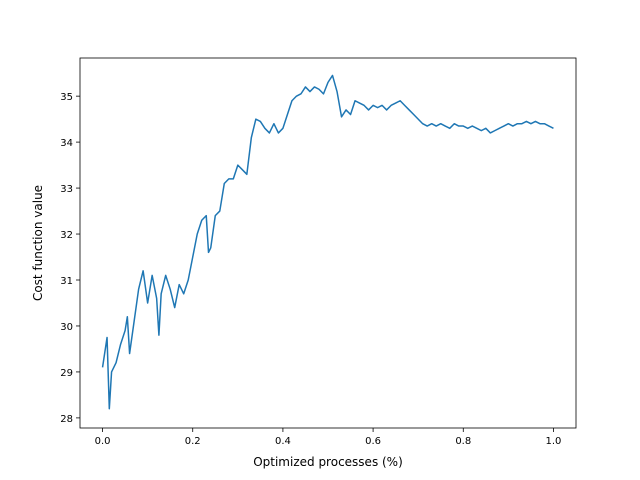 This screenshot has width=640, height=480. I want to click on y-tick-label: 28, so click(66, 419).